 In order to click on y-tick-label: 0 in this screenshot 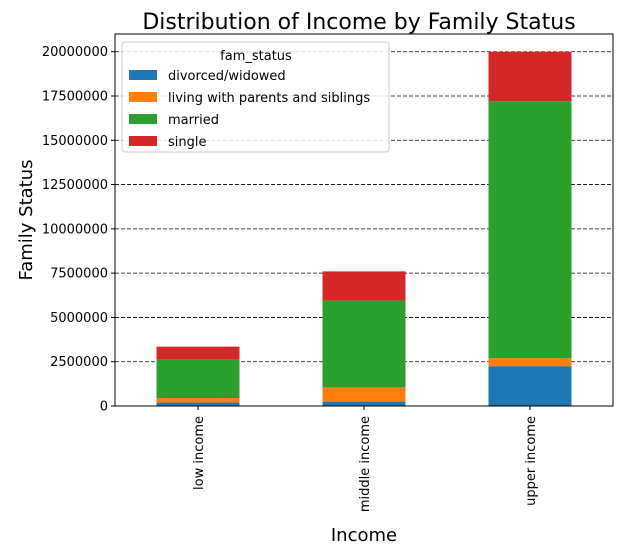, I will do `click(104, 407)`.